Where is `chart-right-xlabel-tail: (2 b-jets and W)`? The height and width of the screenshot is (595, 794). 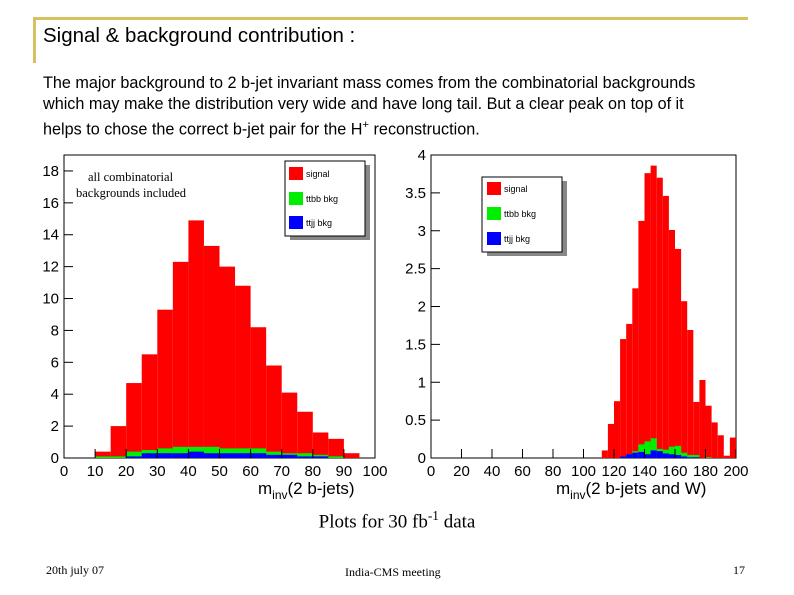
chart-right-xlabel-tail: (2 b-jets and W) is located at coordinates (646, 488).